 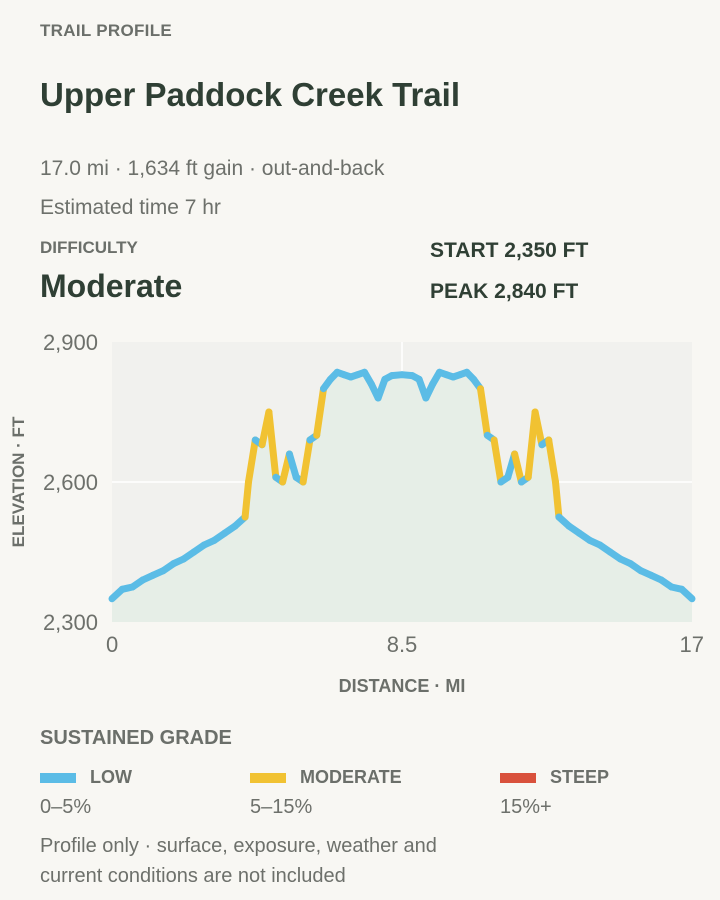 I want to click on x-tick-label: 8.5, so click(x=402, y=644).